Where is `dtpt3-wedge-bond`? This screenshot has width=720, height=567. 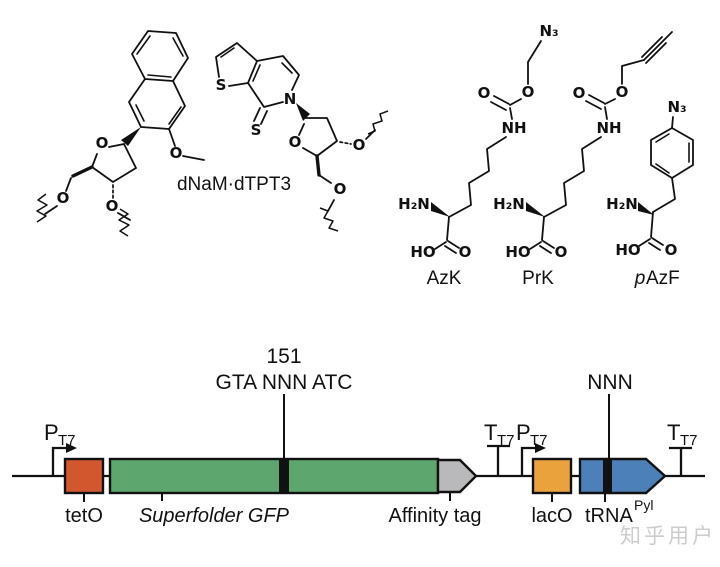 dtpt3-wedge-bond is located at coordinates (303, 112).